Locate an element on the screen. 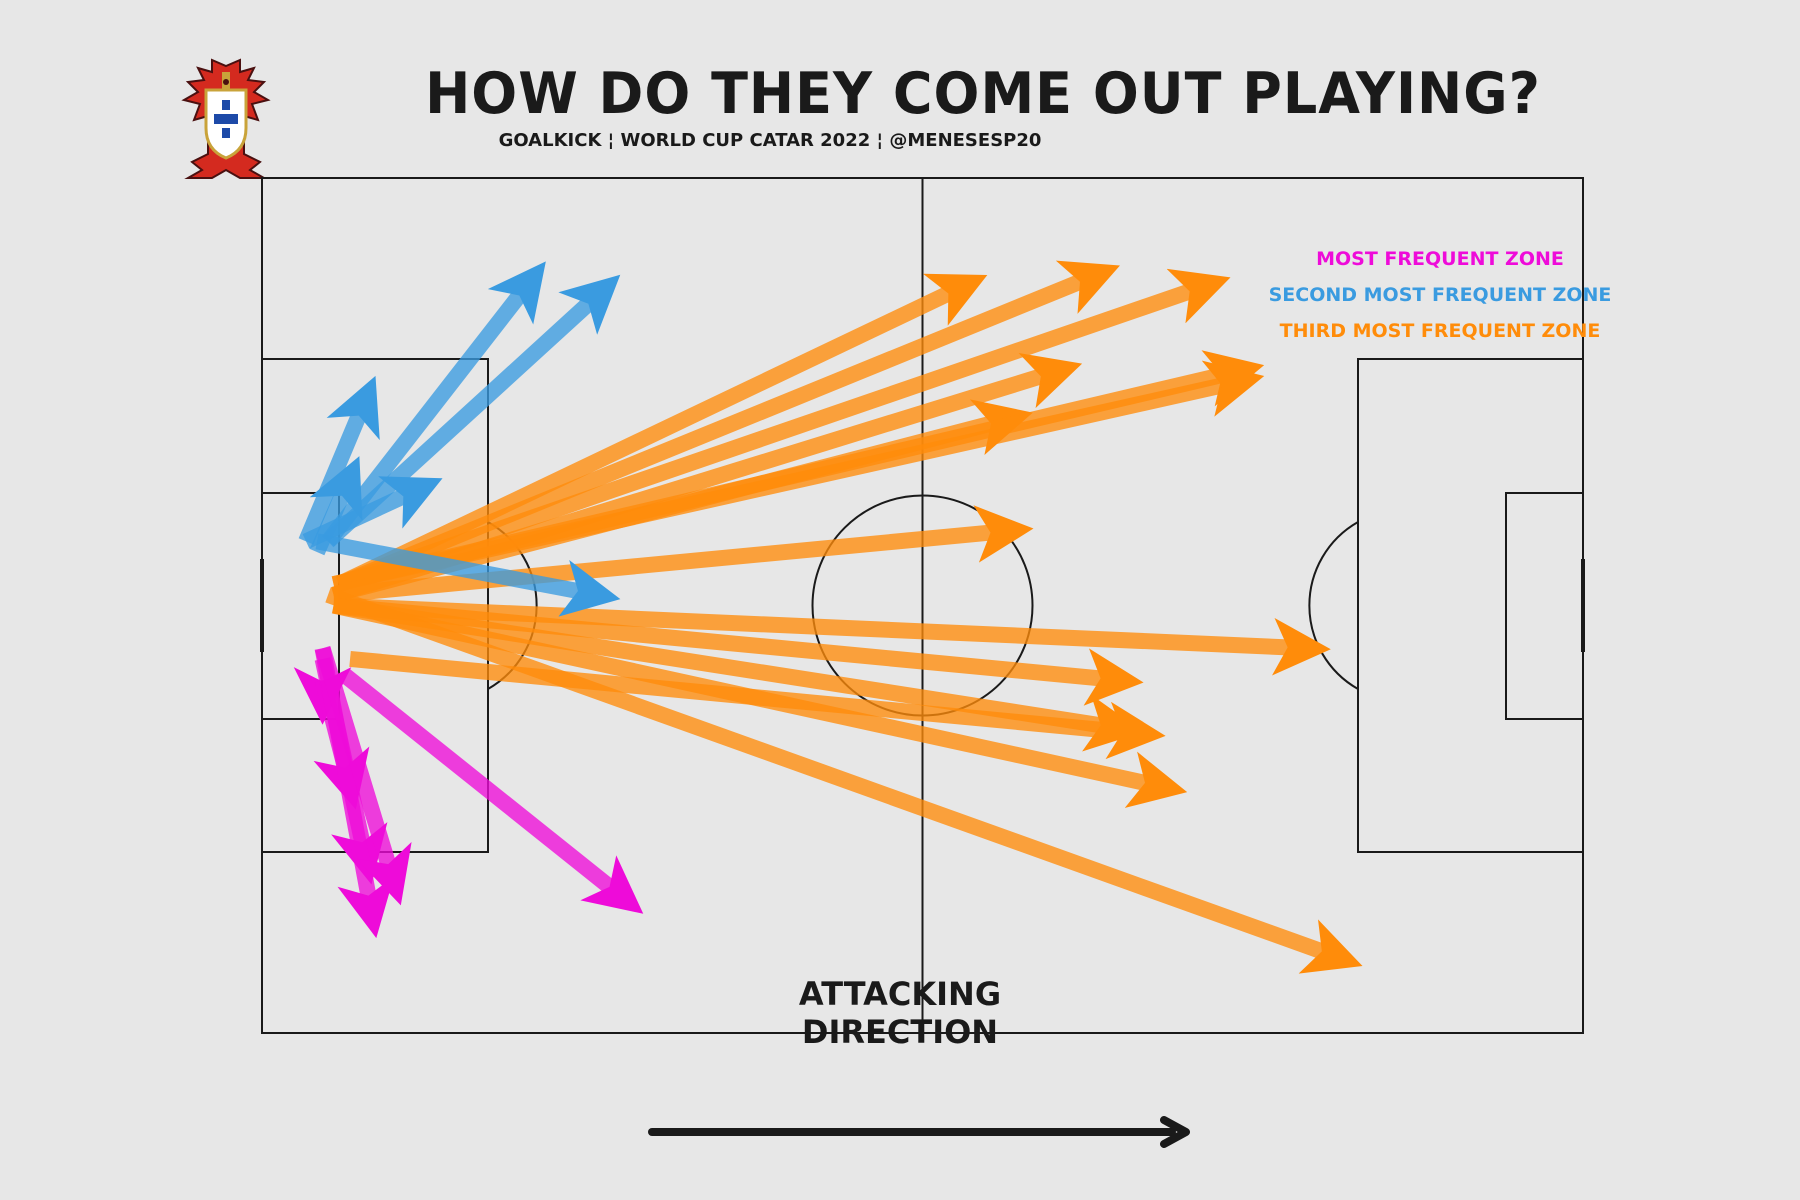 The width and height of the screenshot is (1800, 1200). crest-icon is located at coordinates (226, 118).